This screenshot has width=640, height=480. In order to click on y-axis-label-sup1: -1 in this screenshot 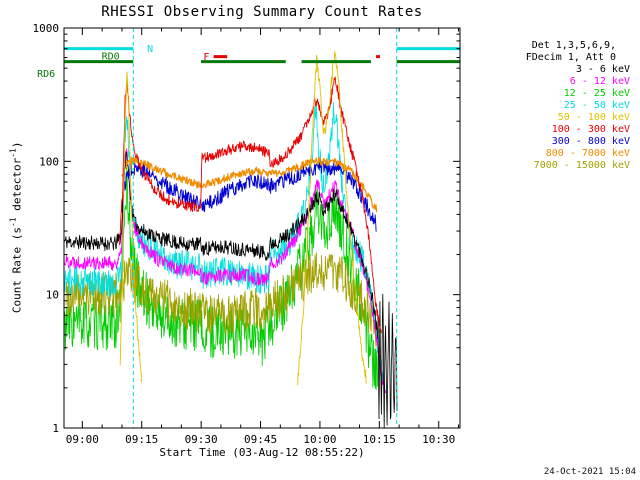, I will do `click(13, 222)`.